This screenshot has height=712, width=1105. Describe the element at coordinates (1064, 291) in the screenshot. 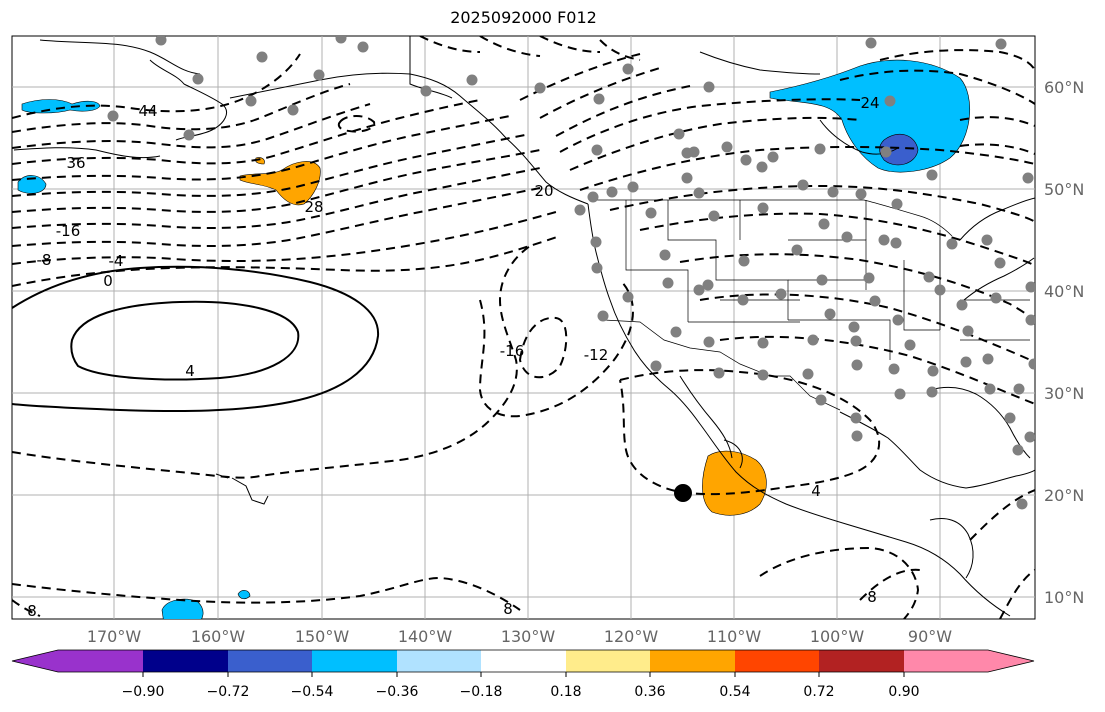

I see `lat-tick-label: 40°N` at that location.